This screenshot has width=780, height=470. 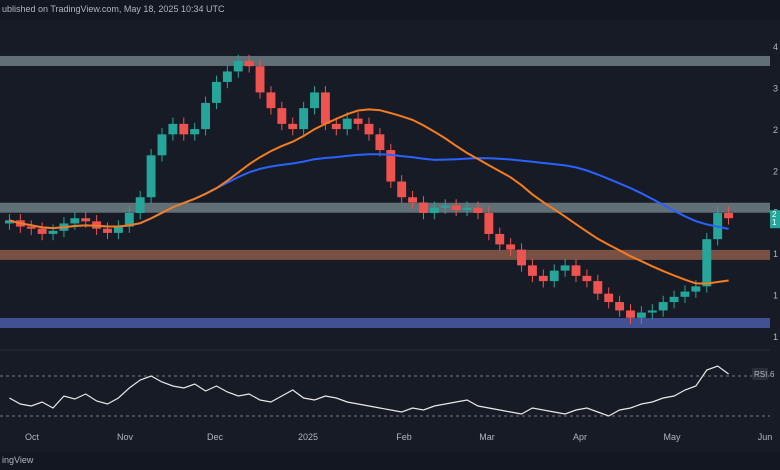 I want to click on footer-brand: ingView, so click(x=18, y=460).